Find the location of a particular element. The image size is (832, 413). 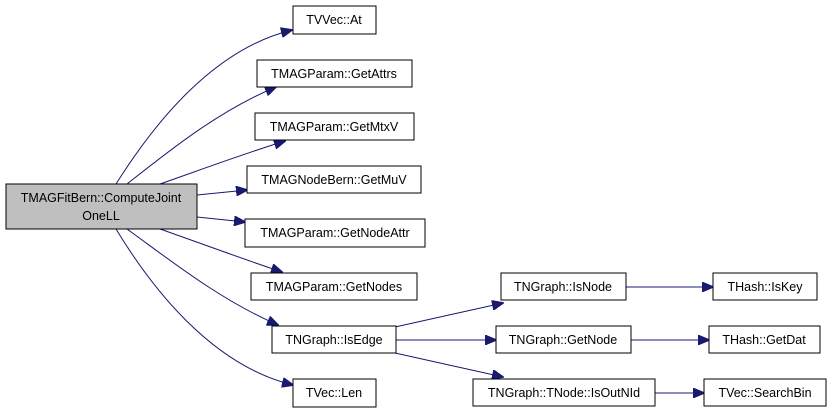

node-getmuv: TMAGNodeBern::GetMuV is located at coordinates (334, 179).